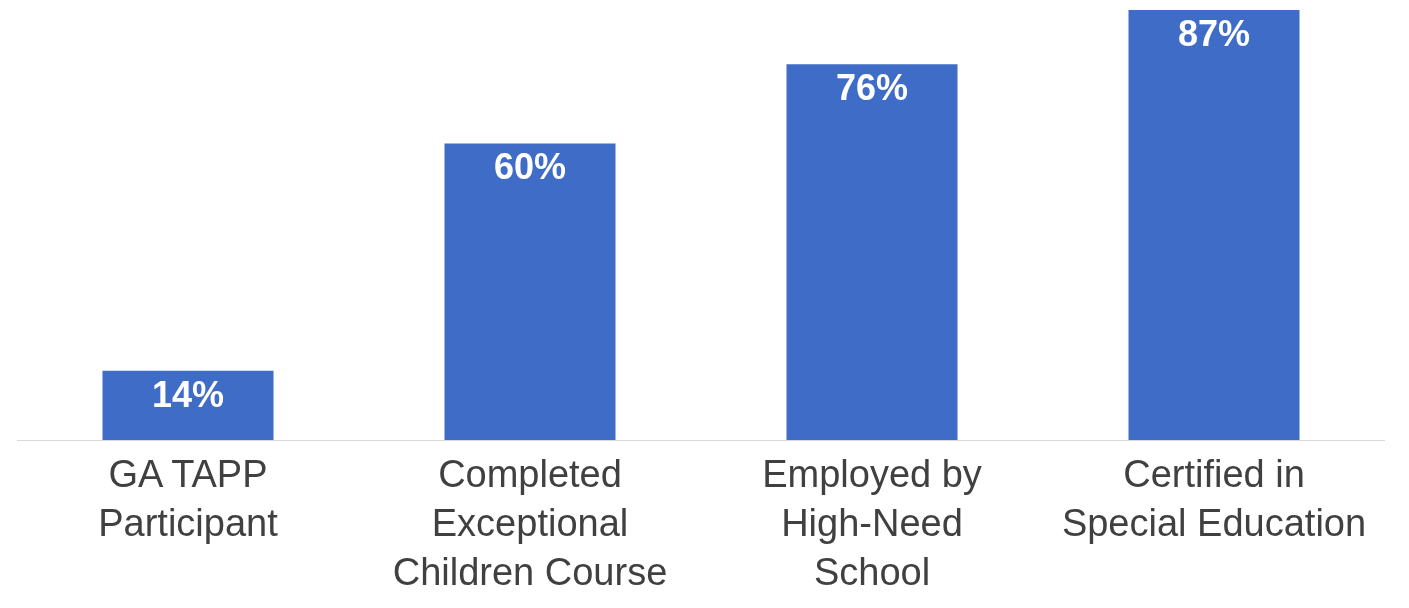 This screenshot has width=1409, height=608. Describe the element at coordinates (188, 394) in the screenshot. I see `data-label: 14%` at that location.